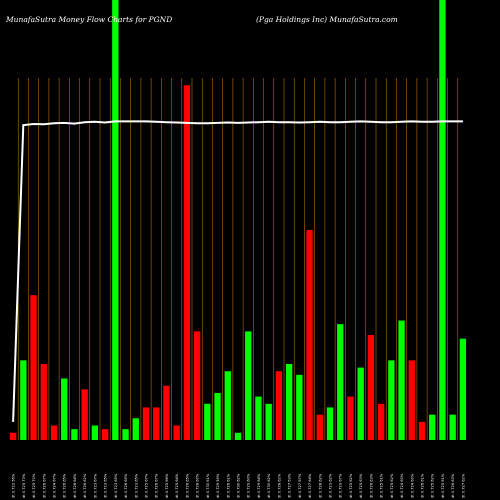  What do you see at coordinates (300, 485) in the screenshot?
I see `x-tick-label: dt 0.727 67%` at bounding box center [300, 485].